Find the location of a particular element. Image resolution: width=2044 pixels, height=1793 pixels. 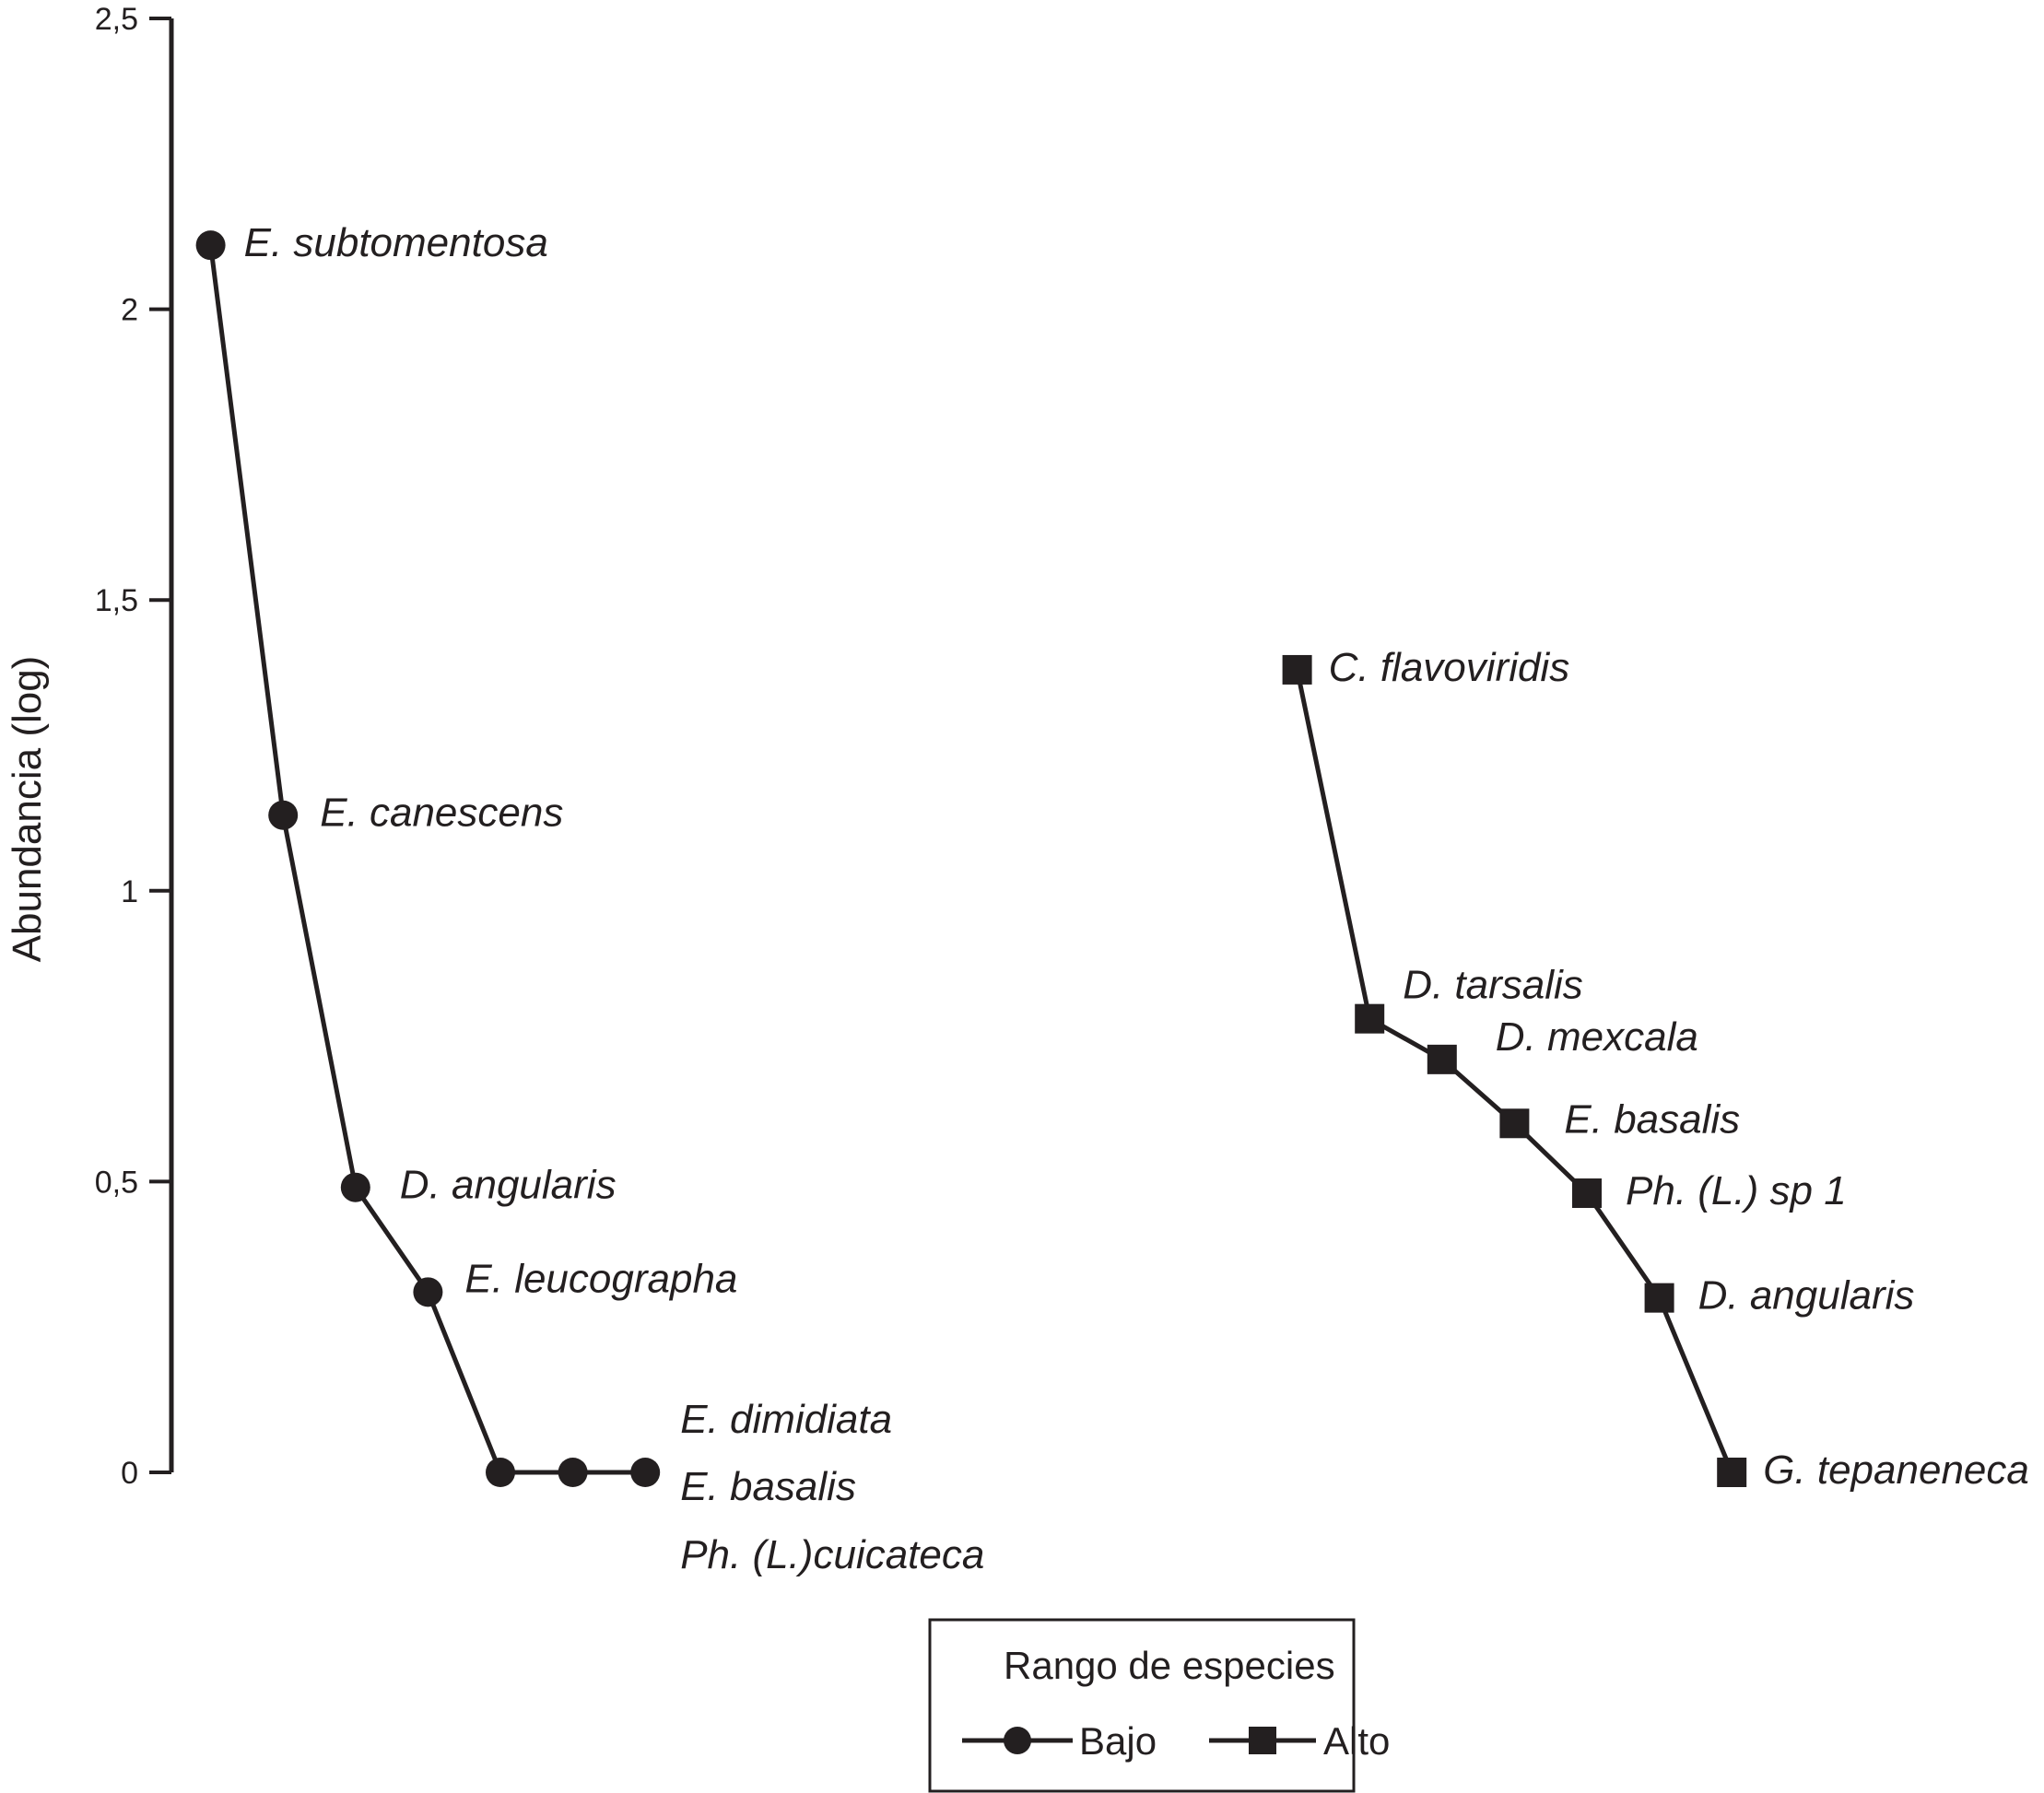

point-label: Ph. (L.) sp 1 is located at coordinates (1736, 1190).